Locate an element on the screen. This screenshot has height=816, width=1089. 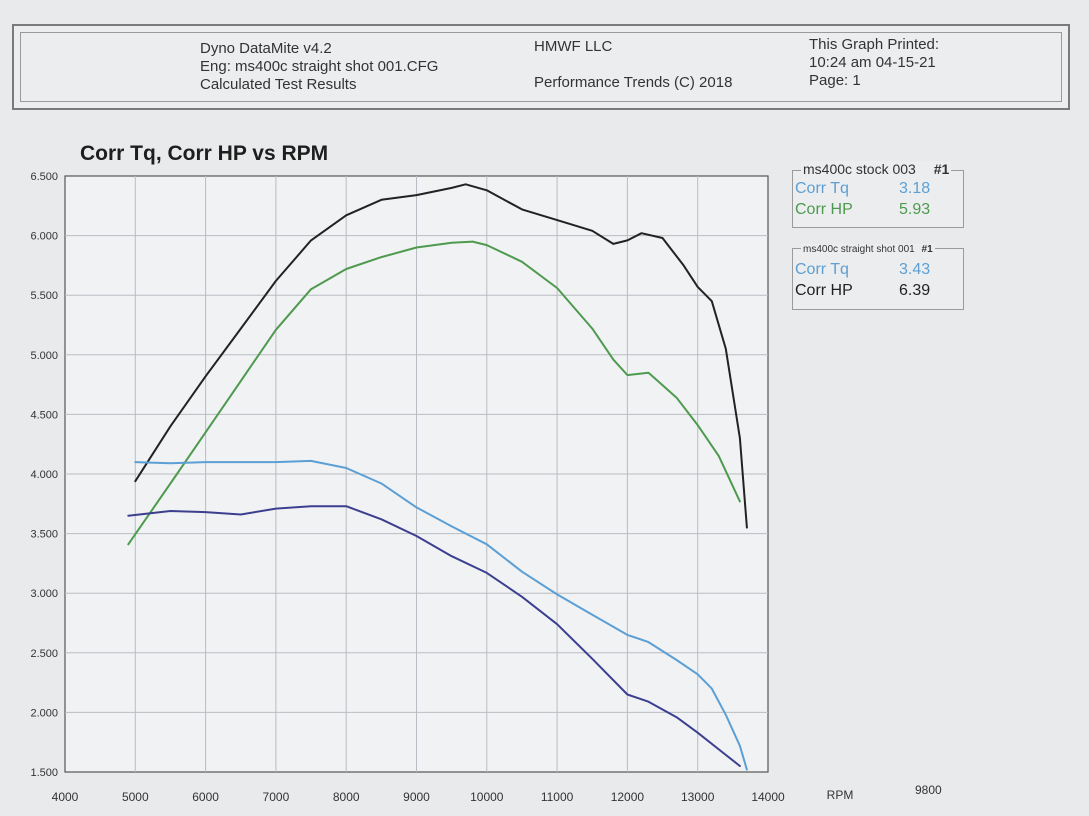
x-tick-label: 7000 is located at coordinates (276, 797).